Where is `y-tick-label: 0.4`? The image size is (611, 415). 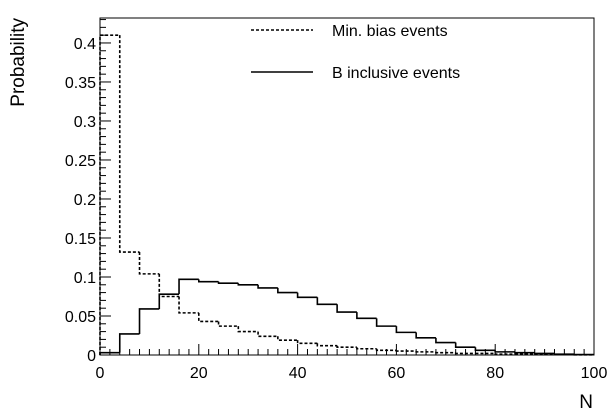 y-tick-label: 0.4 is located at coordinates (85, 44).